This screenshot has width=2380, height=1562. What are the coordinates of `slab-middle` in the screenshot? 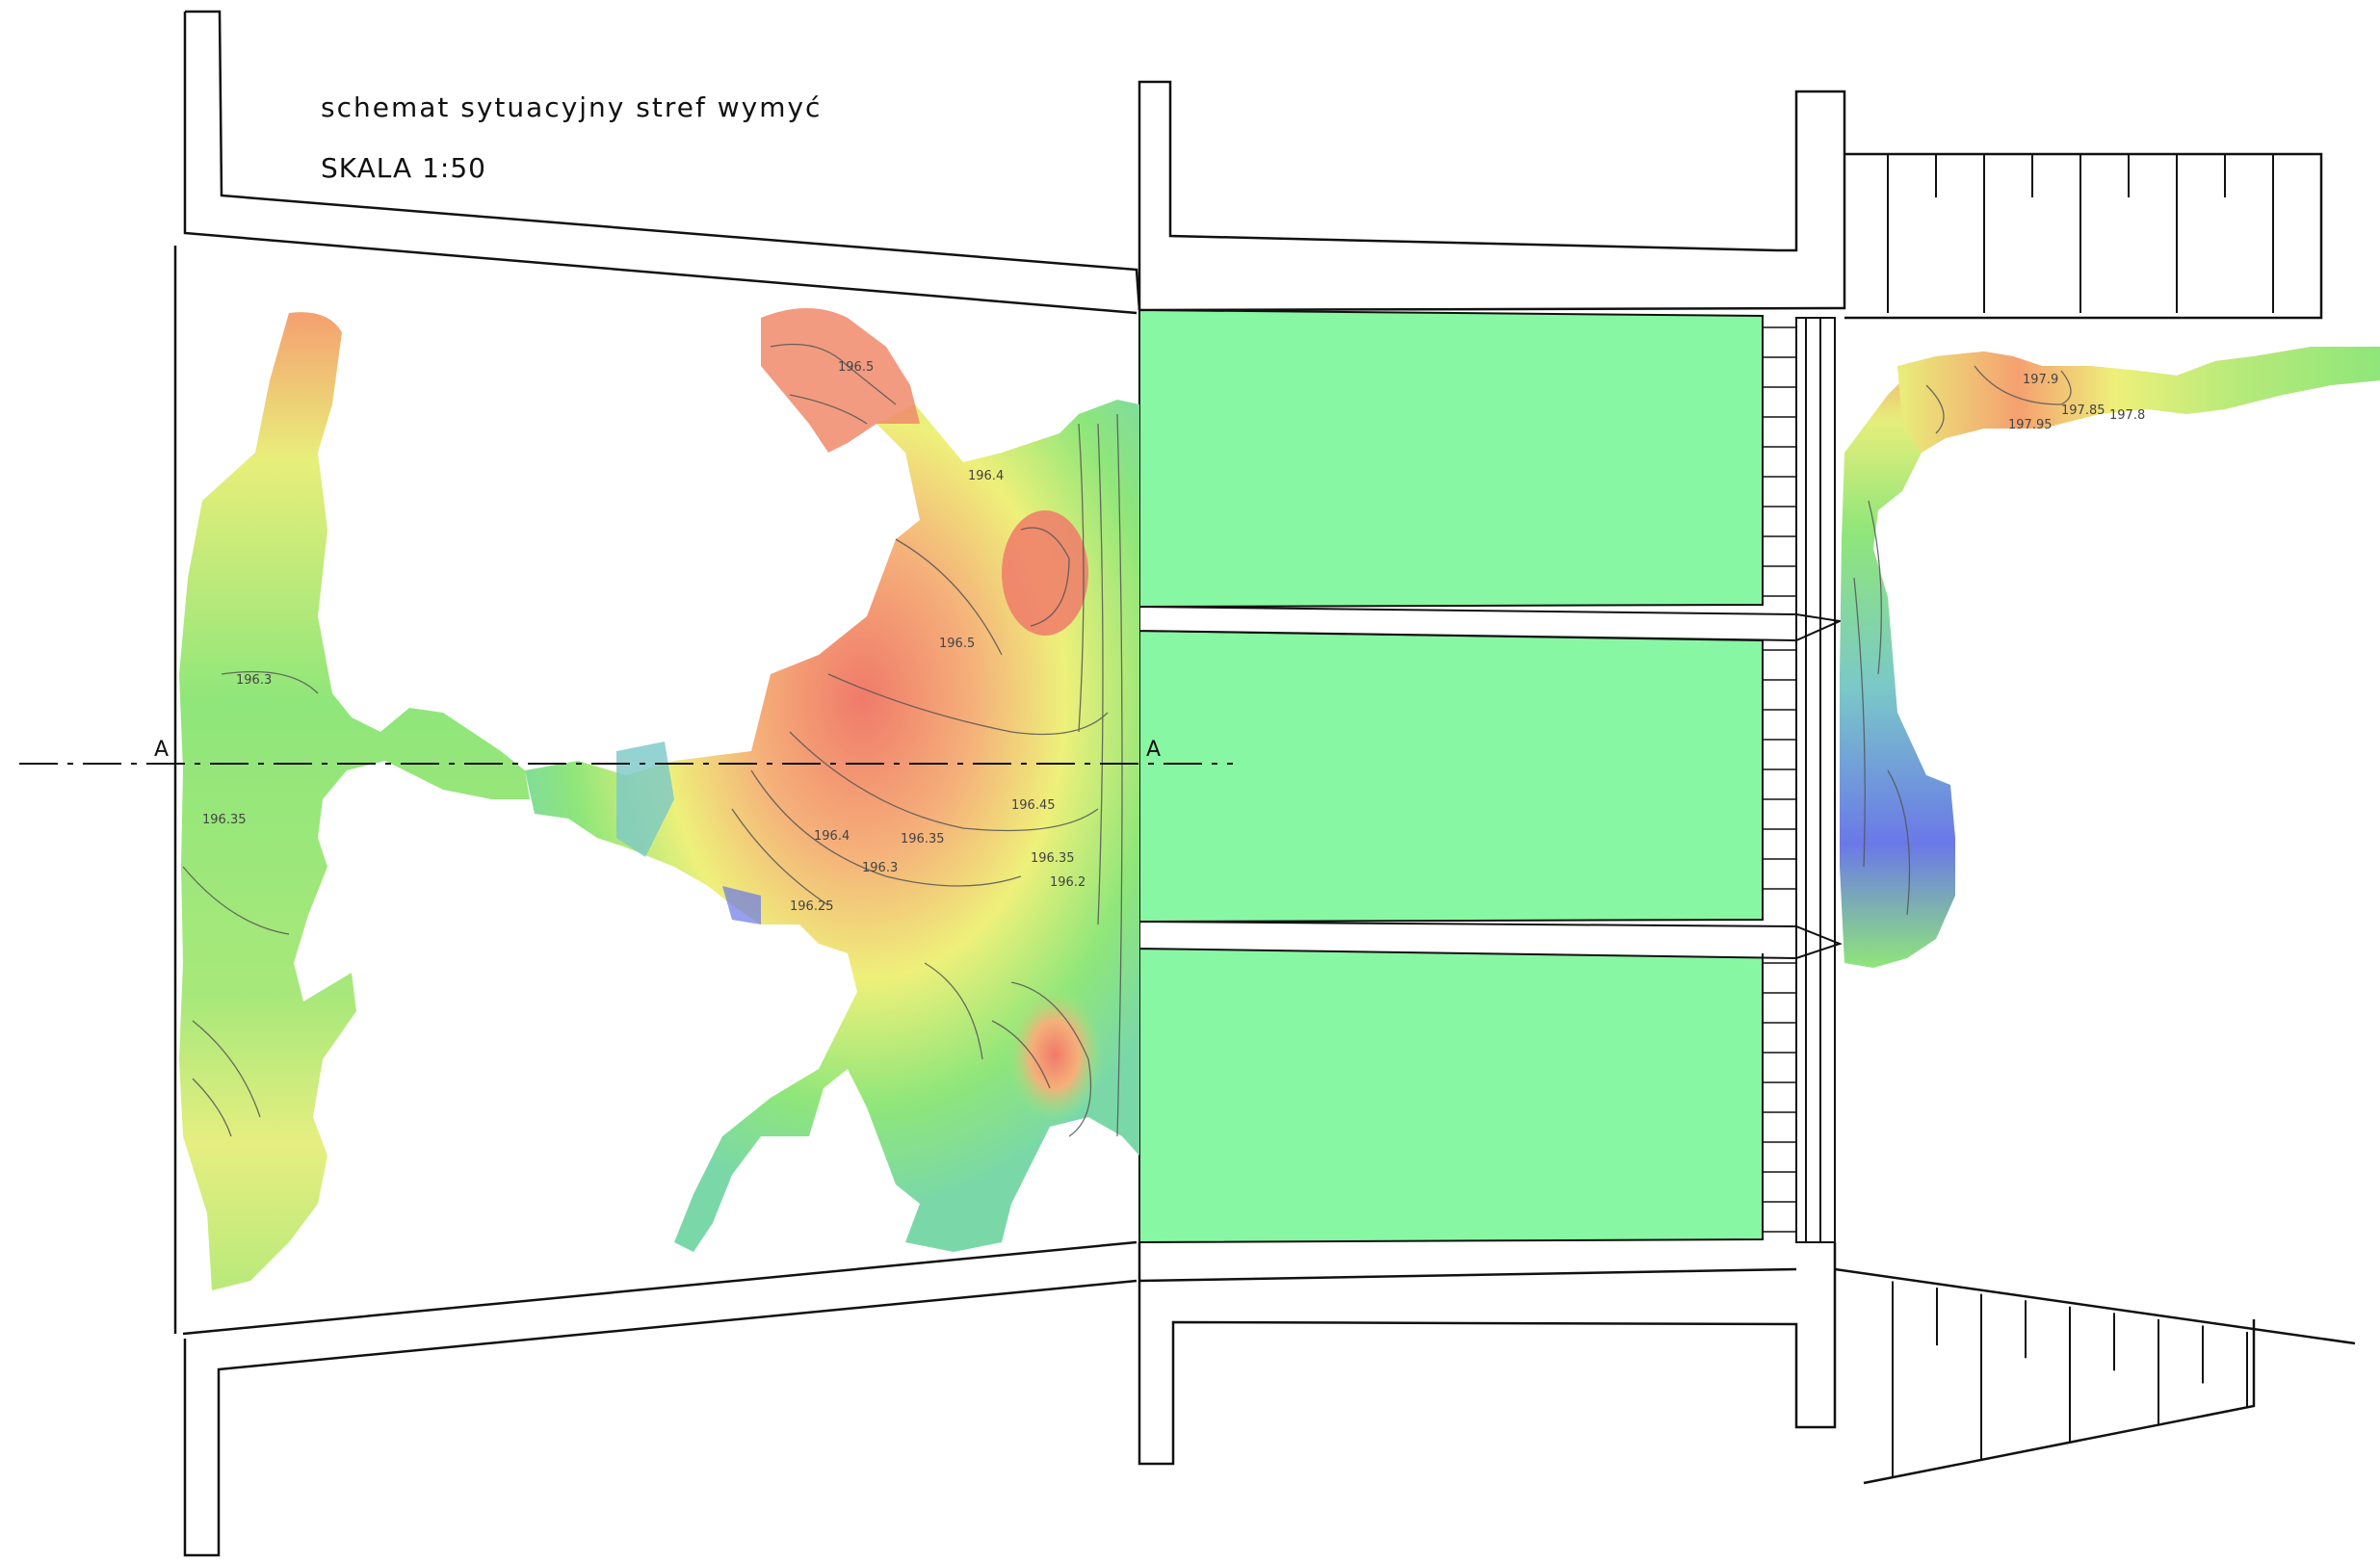 It's located at (1451, 776).